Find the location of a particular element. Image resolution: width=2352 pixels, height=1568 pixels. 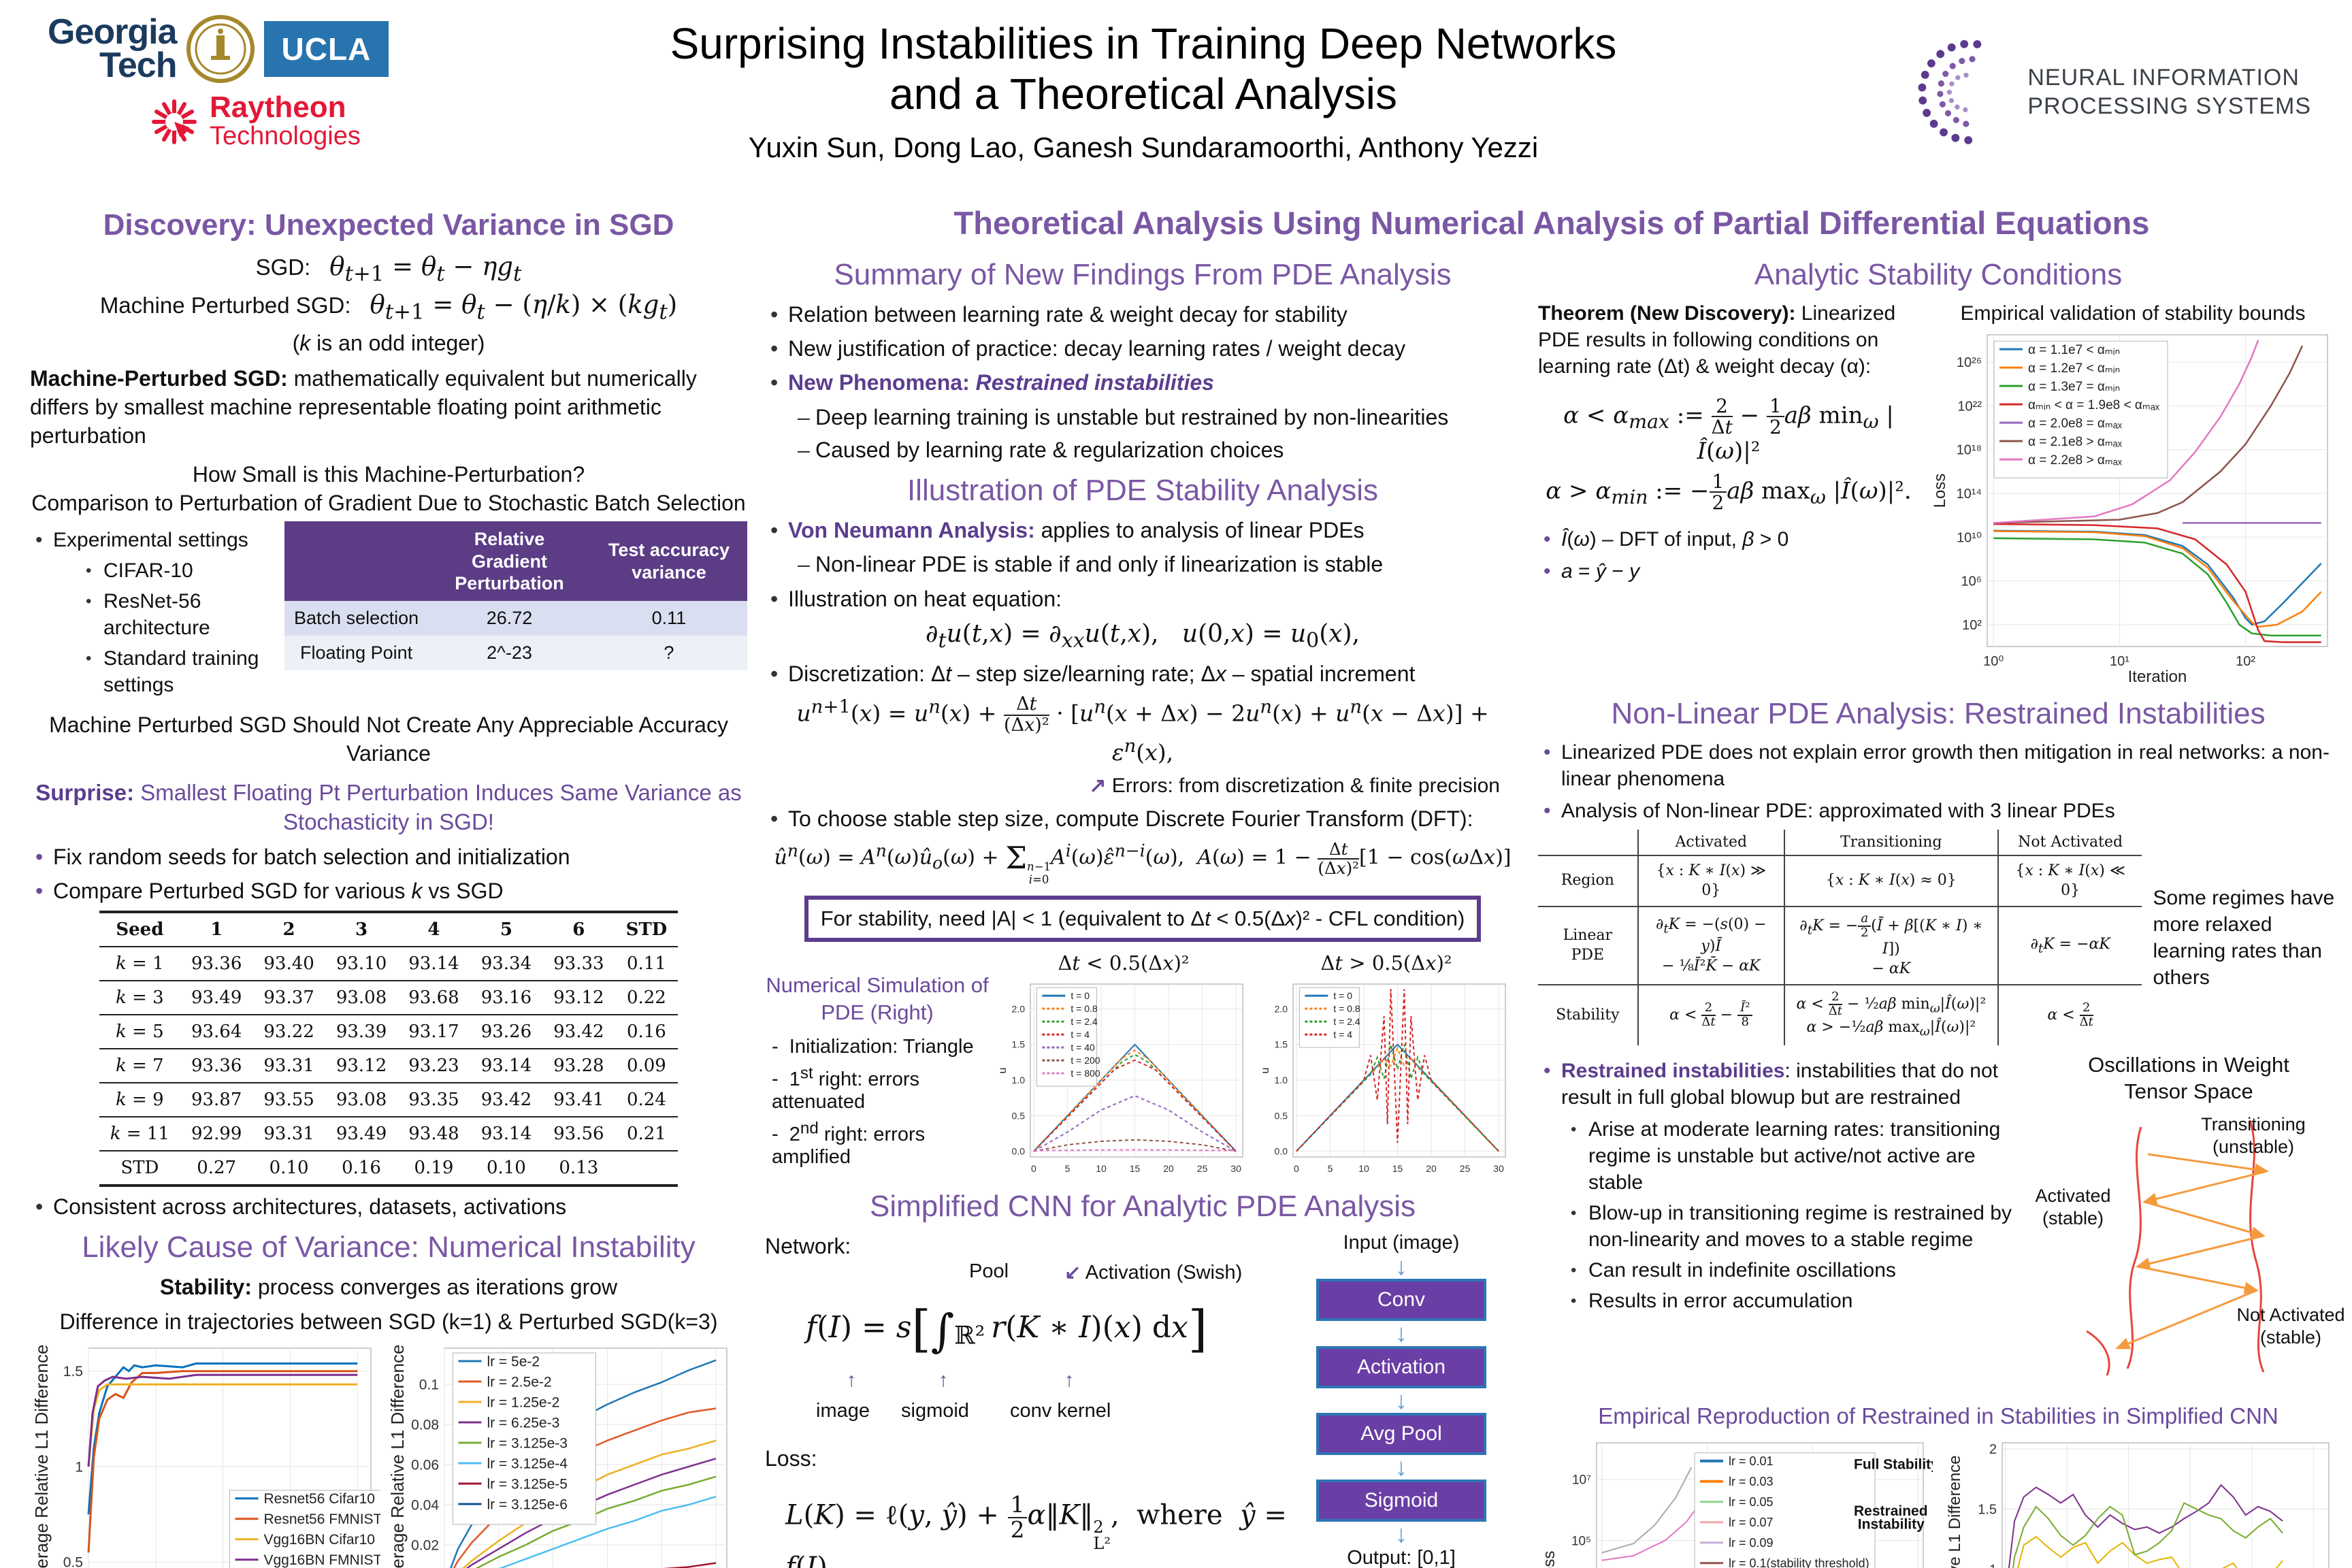

svg-text: 0.06 is located at coordinates (425, 1465).